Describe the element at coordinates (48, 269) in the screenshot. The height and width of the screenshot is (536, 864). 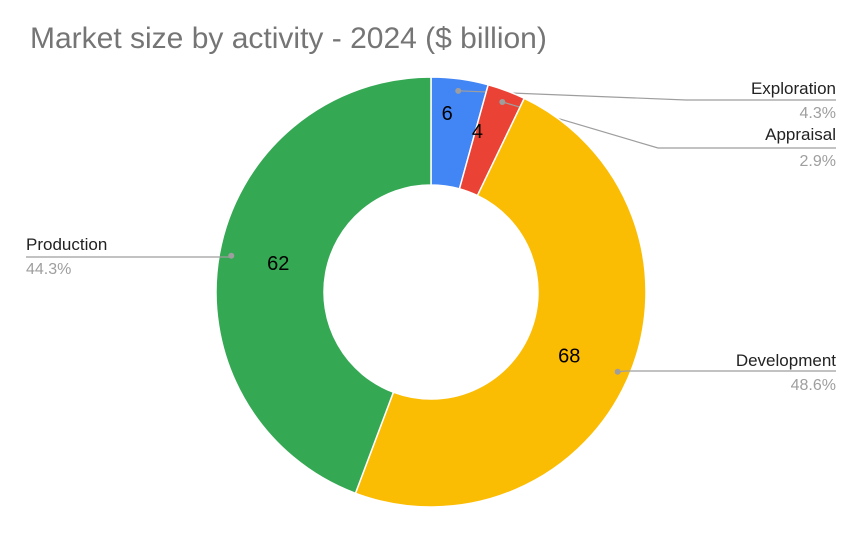
I see `percent-label-production: 44.3%` at that location.